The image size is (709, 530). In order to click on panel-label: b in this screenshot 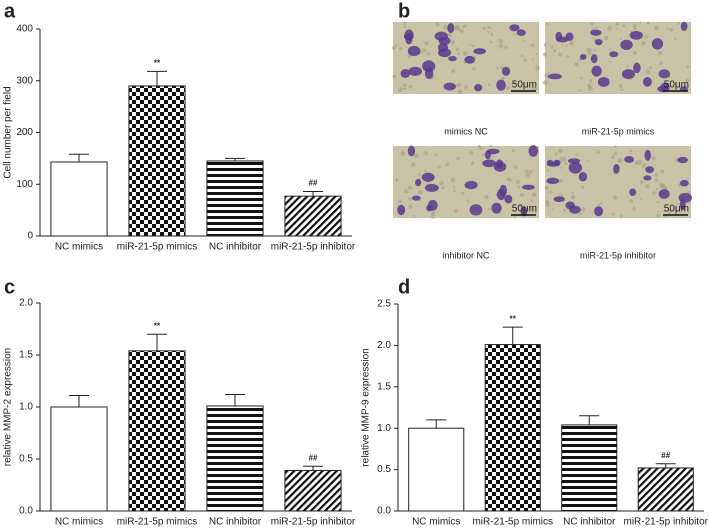, I will do `click(404, 11)`.